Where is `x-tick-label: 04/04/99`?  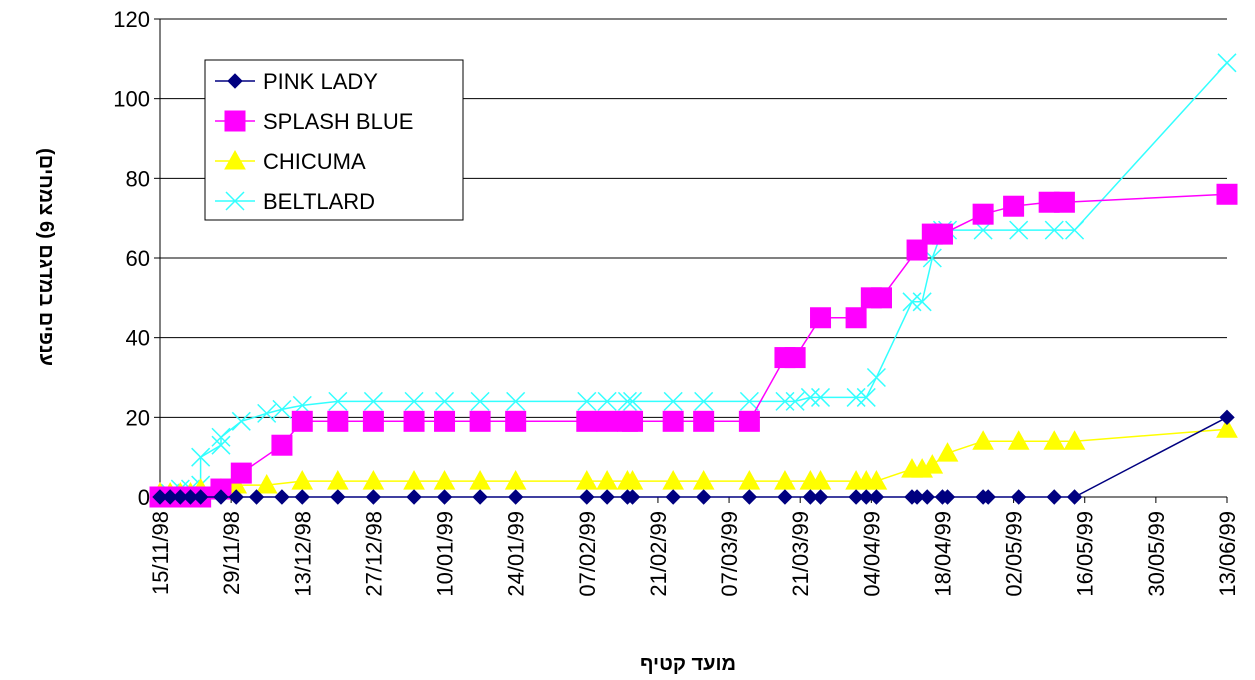
x-tick-label: 04/04/99 is located at coordinates (871, 554).